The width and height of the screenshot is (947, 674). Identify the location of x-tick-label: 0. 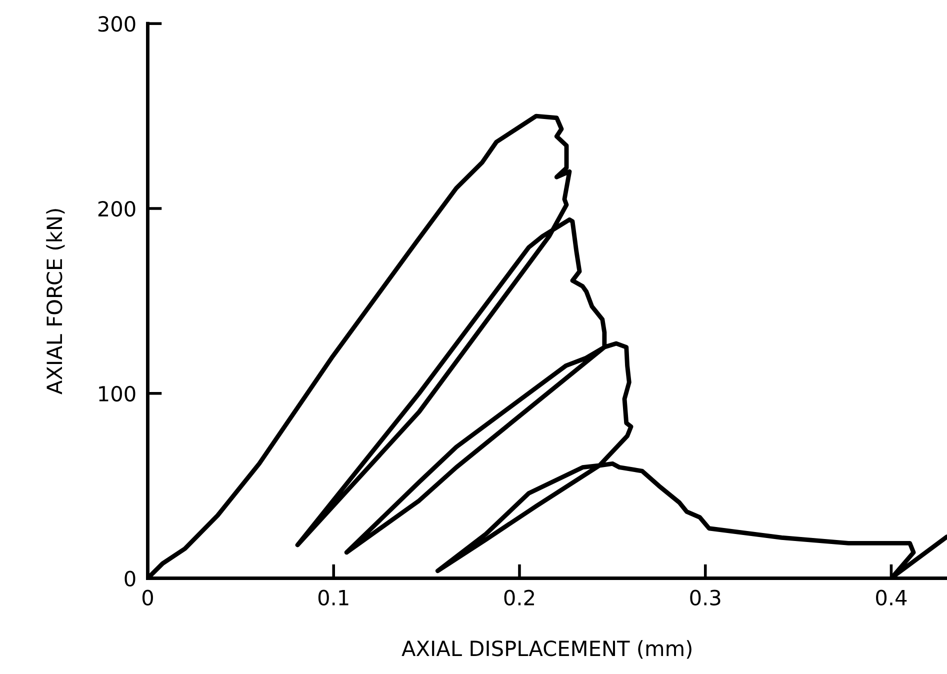
(147, 598).